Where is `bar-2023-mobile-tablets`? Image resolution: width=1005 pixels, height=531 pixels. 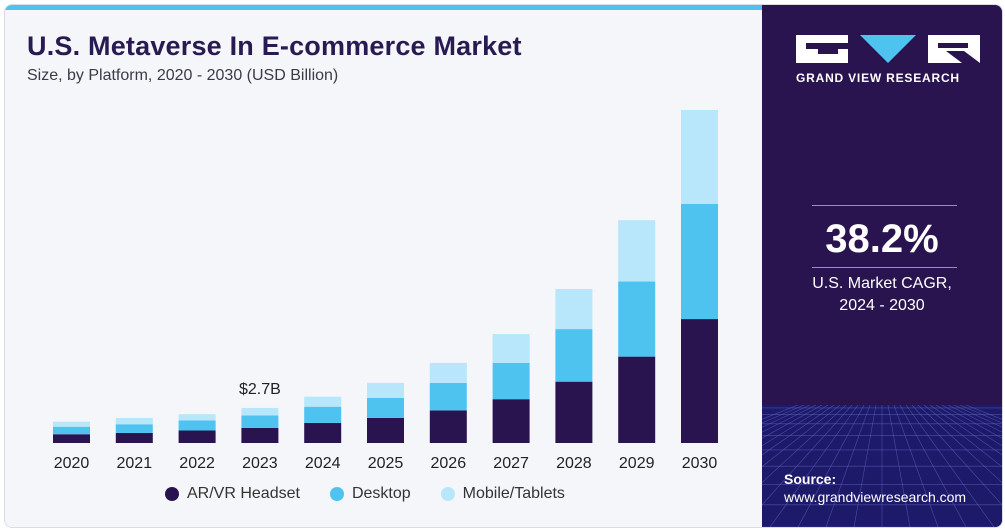 bar-2023-mobile-tablets is located at coordinates (260, 411).